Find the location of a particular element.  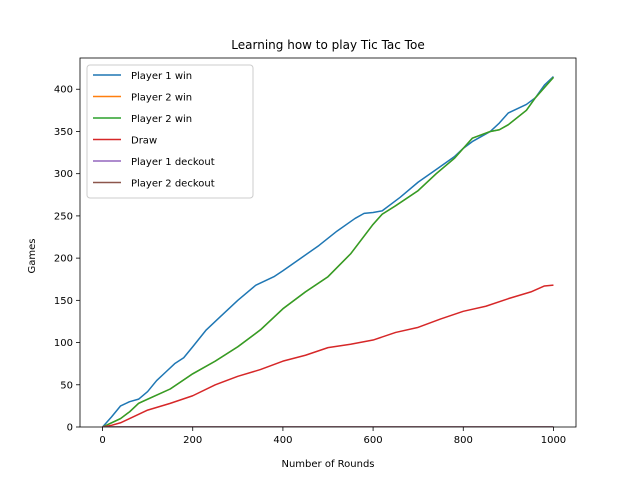

legend-entry: Draw is located at coordinates (144, 141).